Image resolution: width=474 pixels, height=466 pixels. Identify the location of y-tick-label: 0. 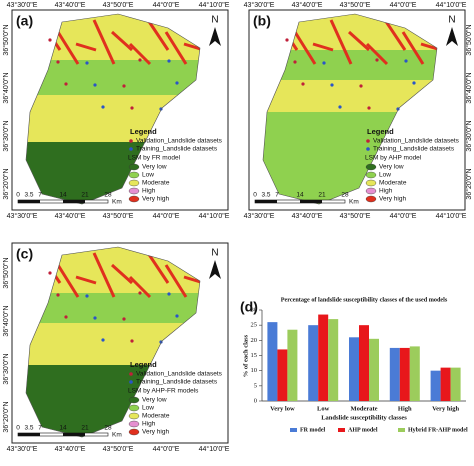
(255, 400).